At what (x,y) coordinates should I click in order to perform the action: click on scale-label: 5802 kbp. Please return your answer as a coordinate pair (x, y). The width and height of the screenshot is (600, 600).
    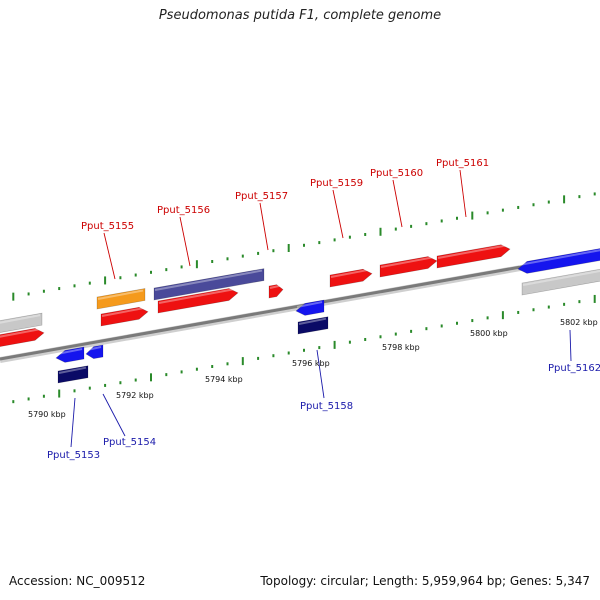
    Looking at the image, I should click on (579, 322).